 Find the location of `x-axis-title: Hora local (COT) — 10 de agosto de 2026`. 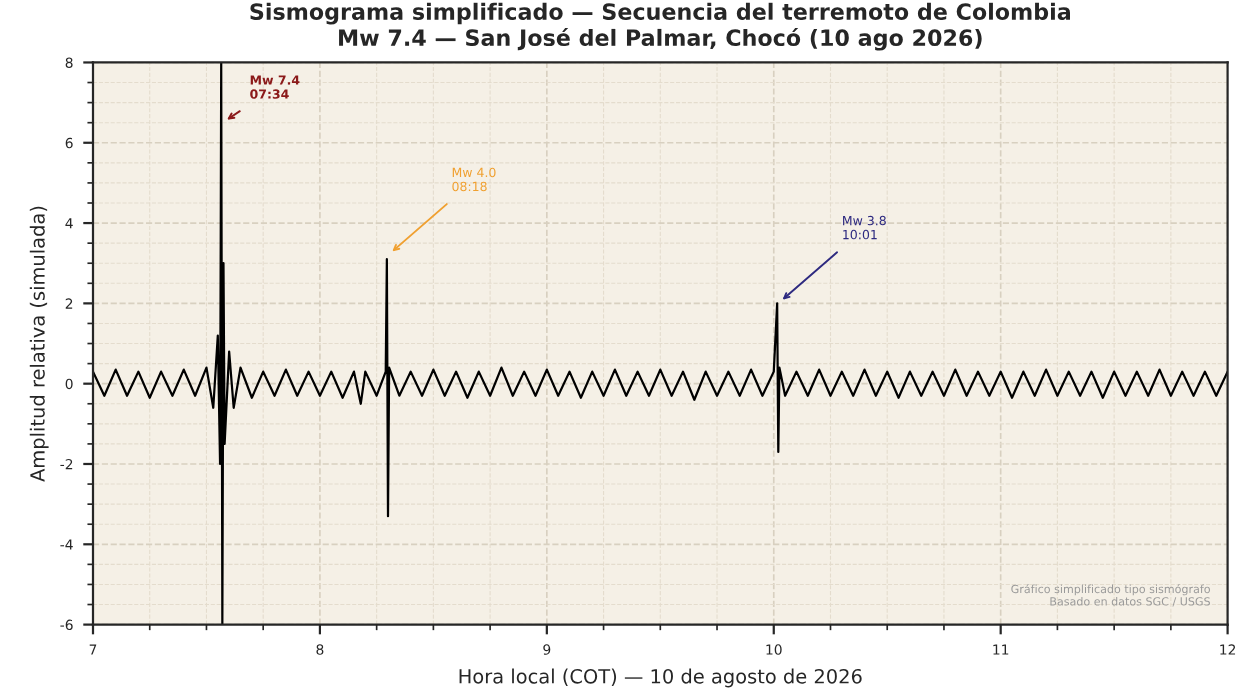

x-axis-title: Hora local (COT) — 10 de agosto de 2026 is located at coordinates (660, 678).